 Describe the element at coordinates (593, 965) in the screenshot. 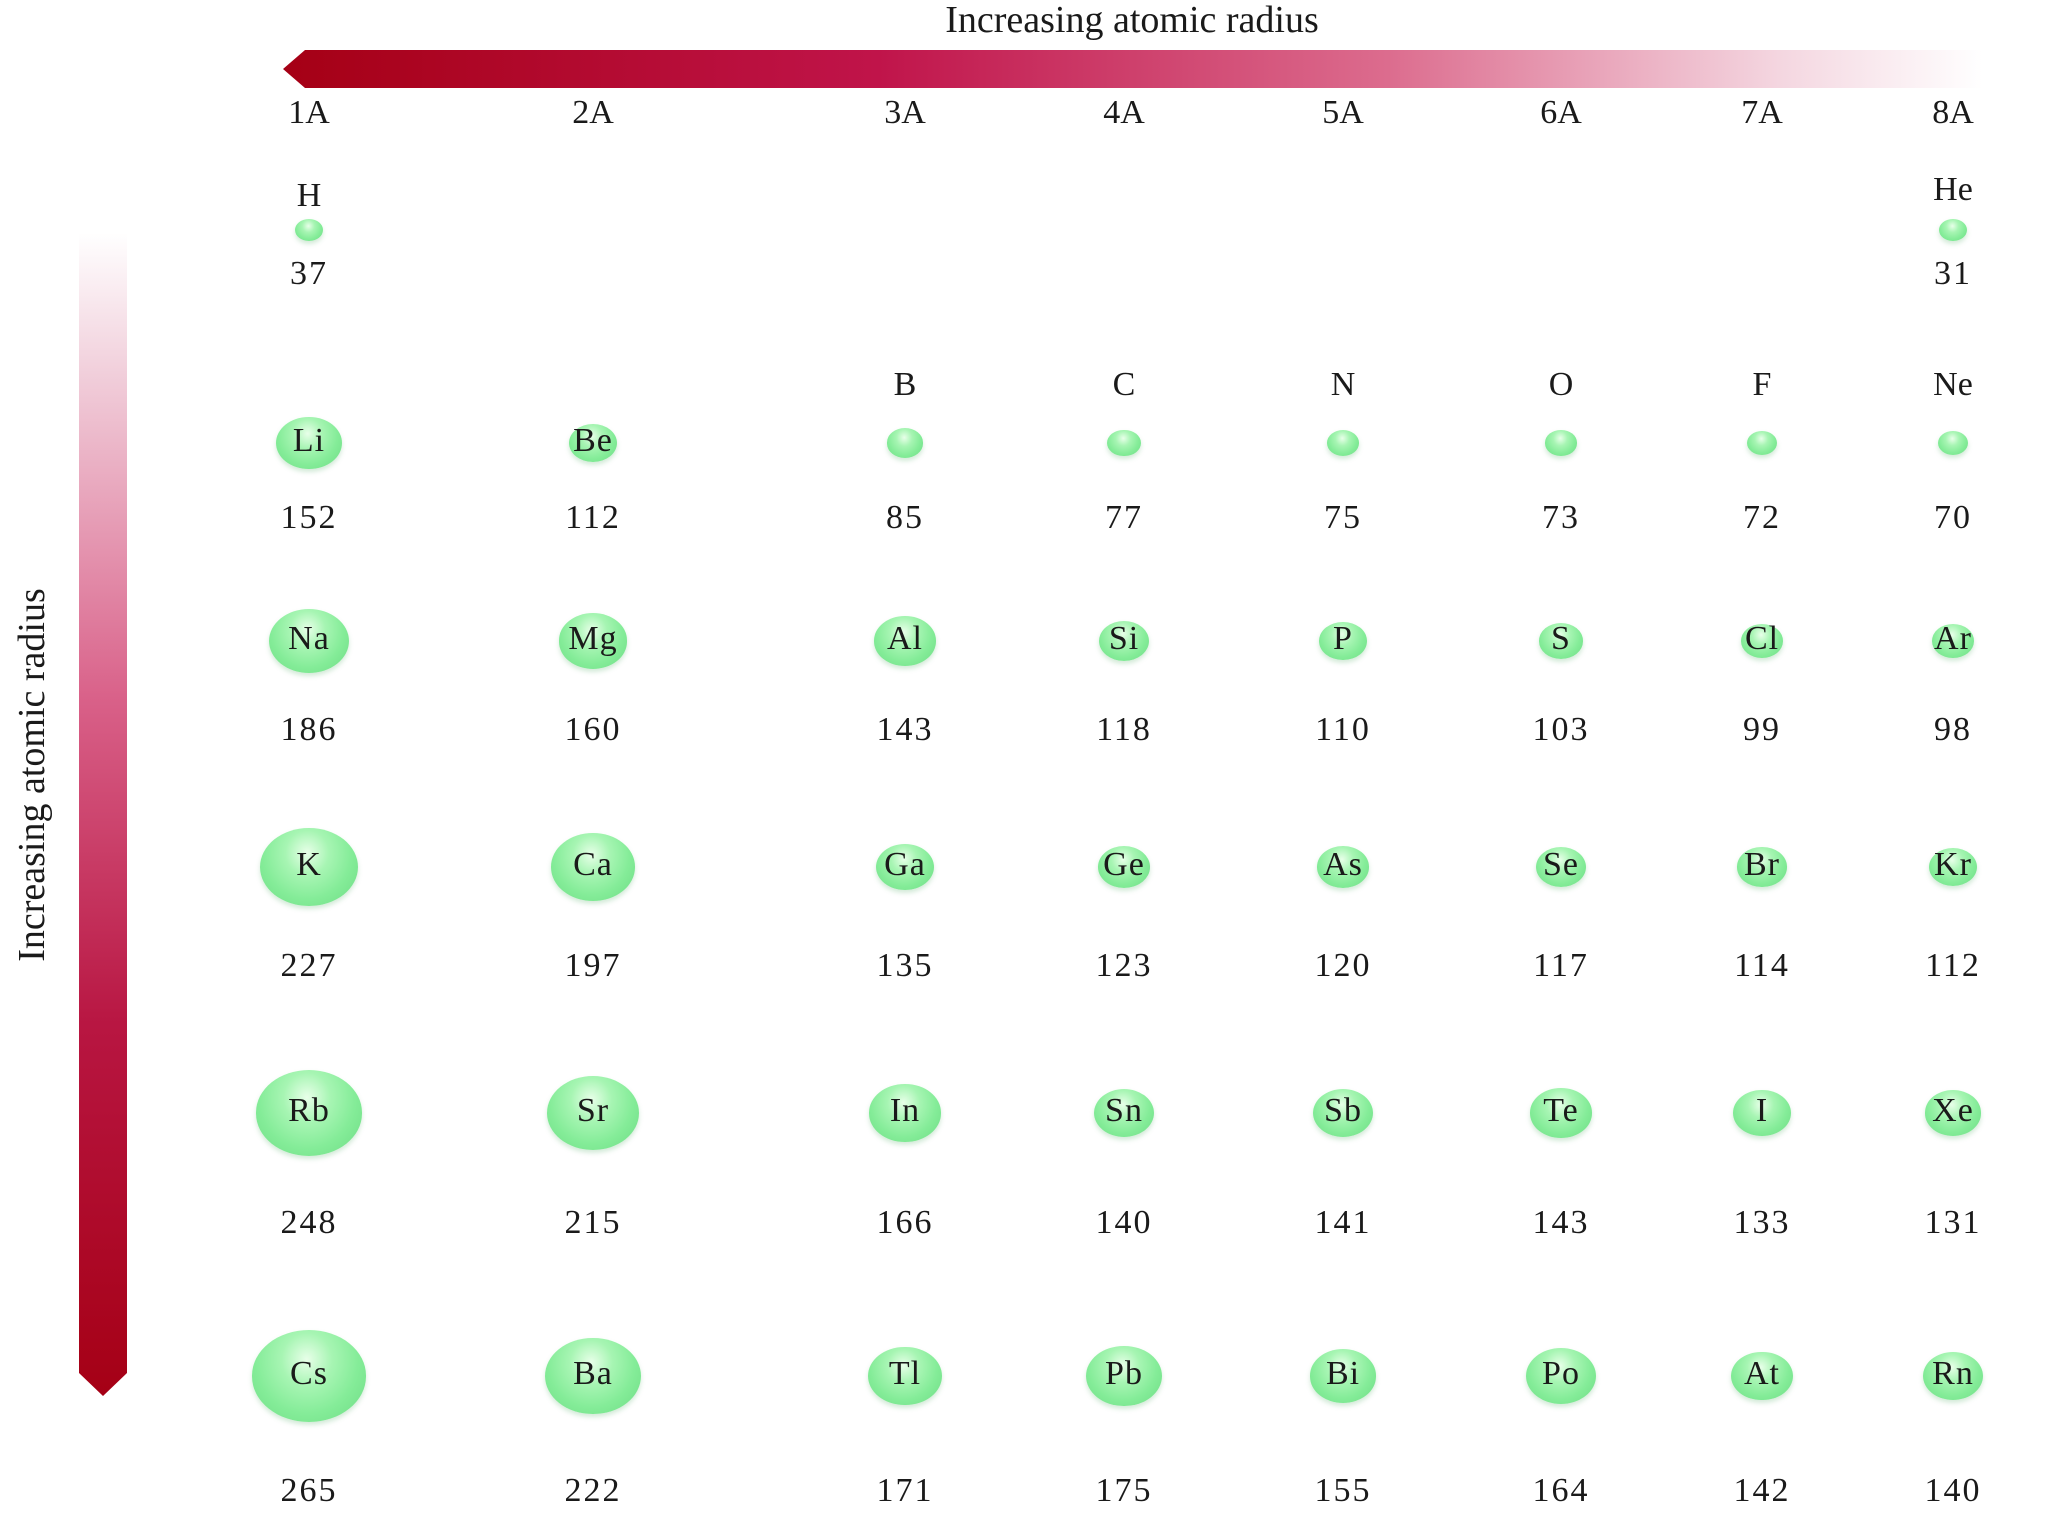

I see `atomic-radius-value-ca: 197` at that location.